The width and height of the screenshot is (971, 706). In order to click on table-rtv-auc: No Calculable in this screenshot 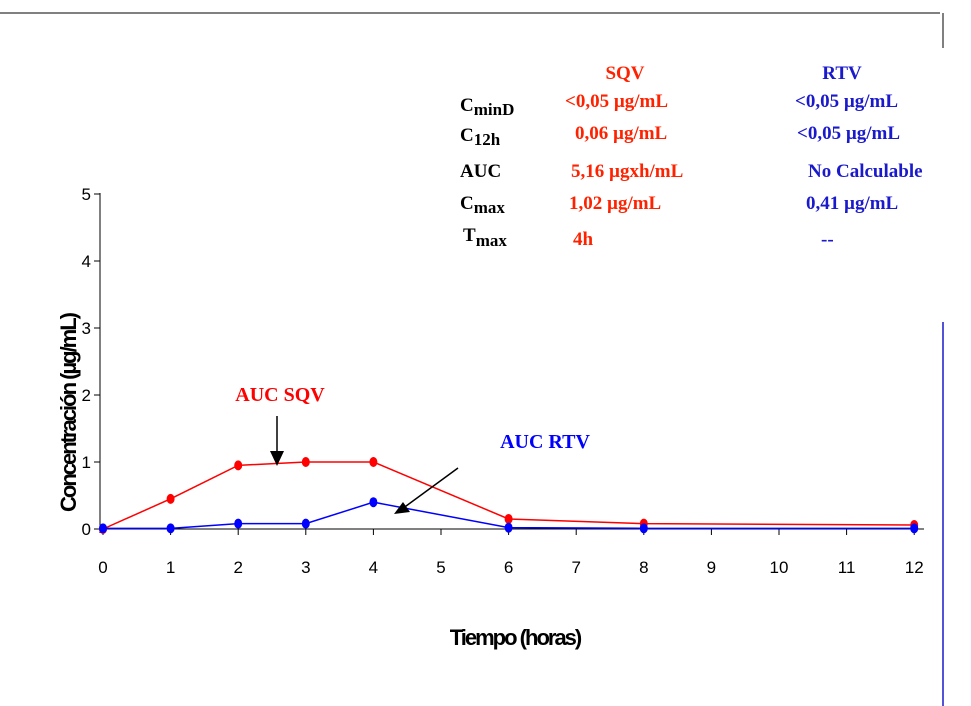, I will do `click(865, 171)`.